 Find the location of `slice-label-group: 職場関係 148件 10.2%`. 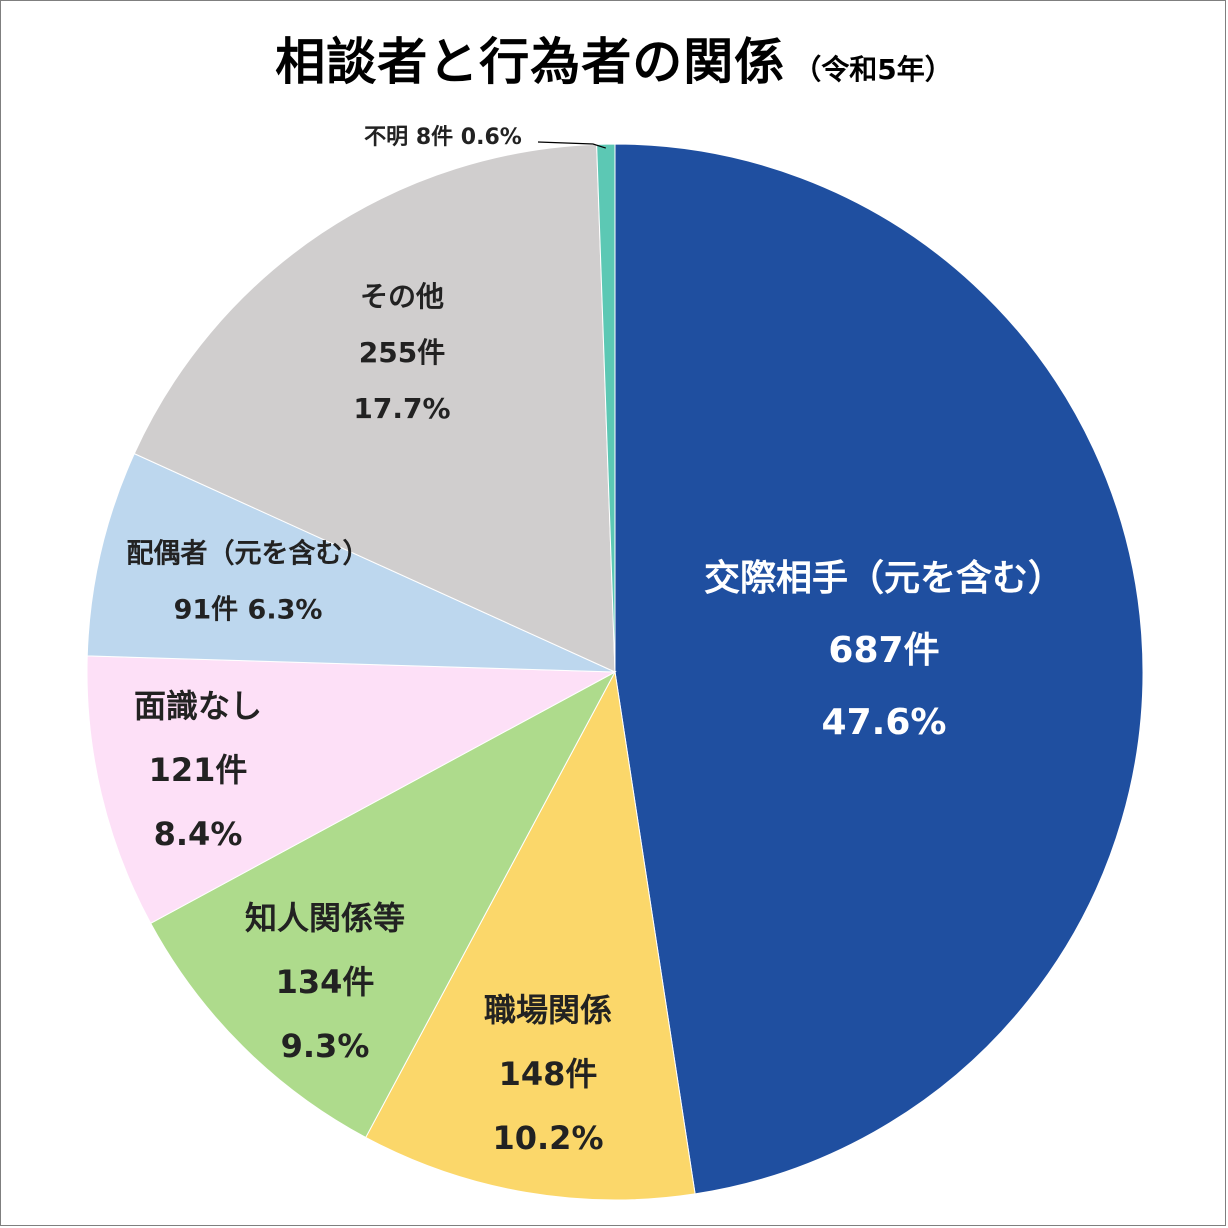

slice-label-group: 職場関係 148件 10.2% is located at coordinates (548, 1074).